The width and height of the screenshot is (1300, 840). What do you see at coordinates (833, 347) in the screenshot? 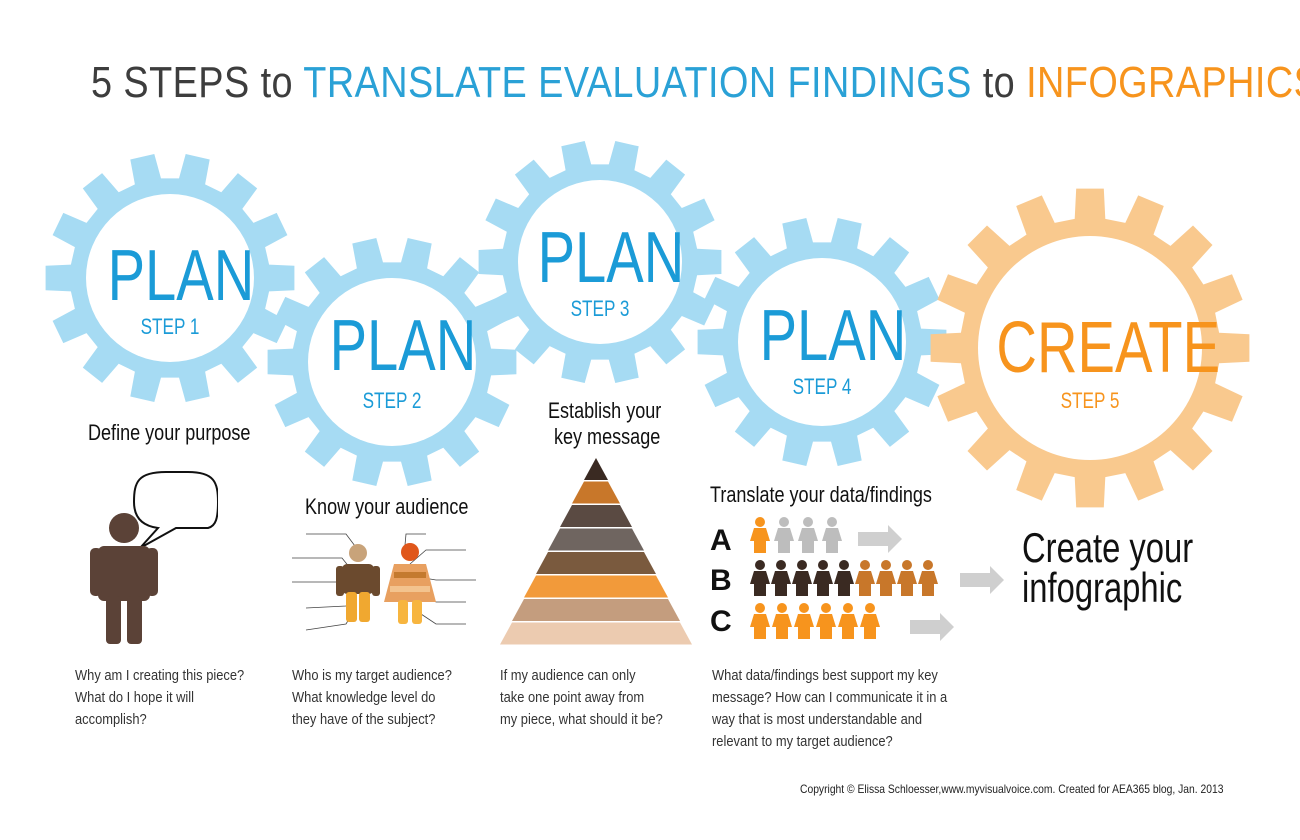
I see `gear-4-text: PLAN STEP 4` at bounding box center [833, 347].